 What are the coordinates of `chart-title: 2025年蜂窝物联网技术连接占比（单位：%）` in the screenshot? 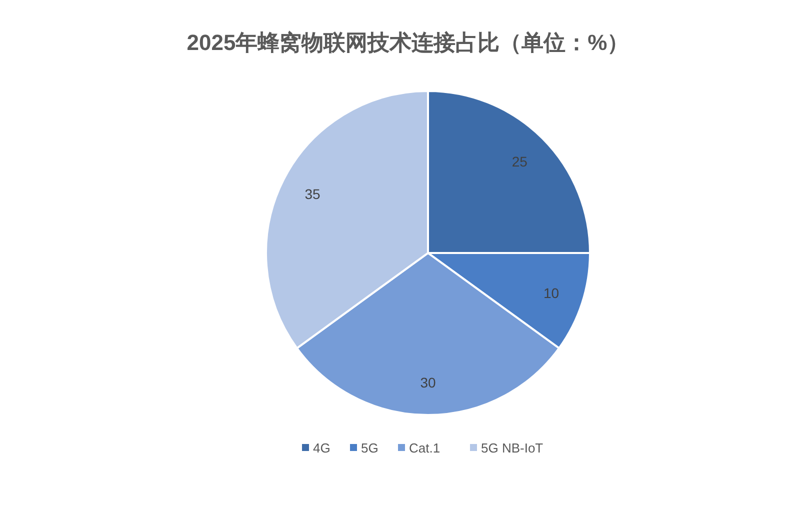 It's located at (408, 42).